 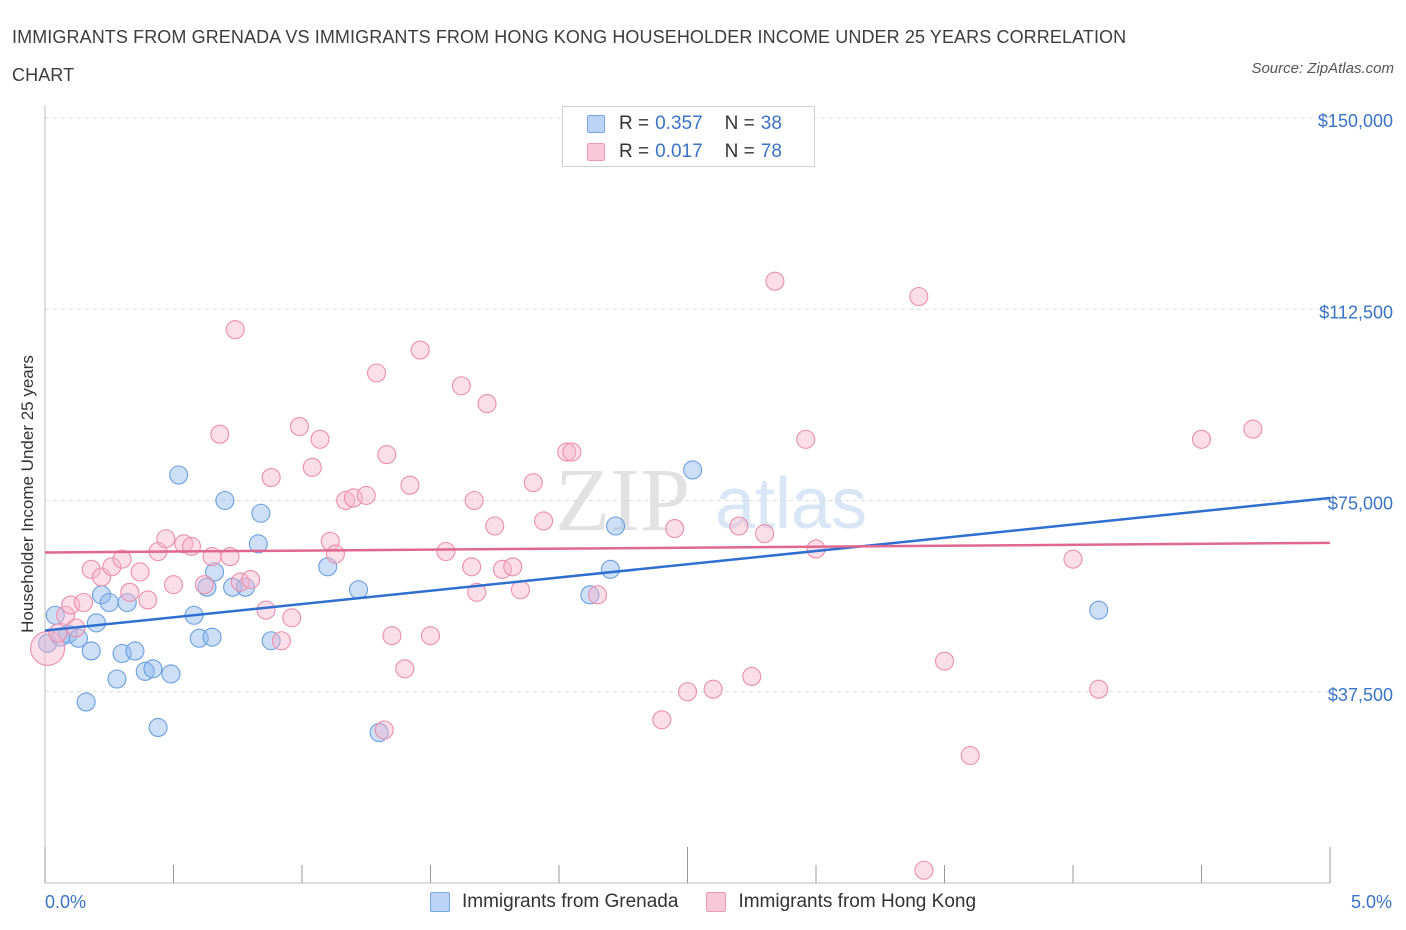 I want to click on hong-kong-legend-swatch, so click(x=716, y=902).